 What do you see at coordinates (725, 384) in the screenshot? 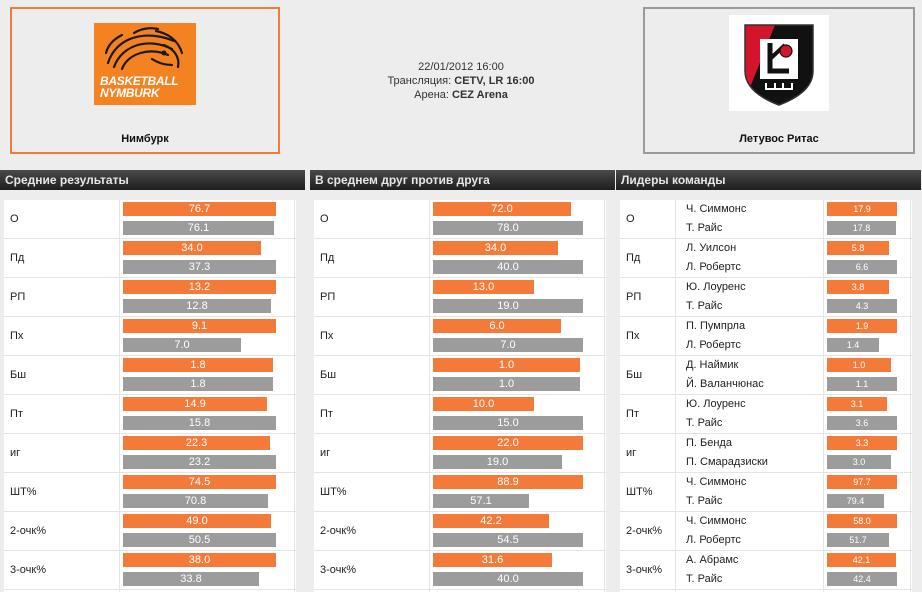
I see `away-leader-name: Й. Валанчюнас` at bounding box center [725, 384].